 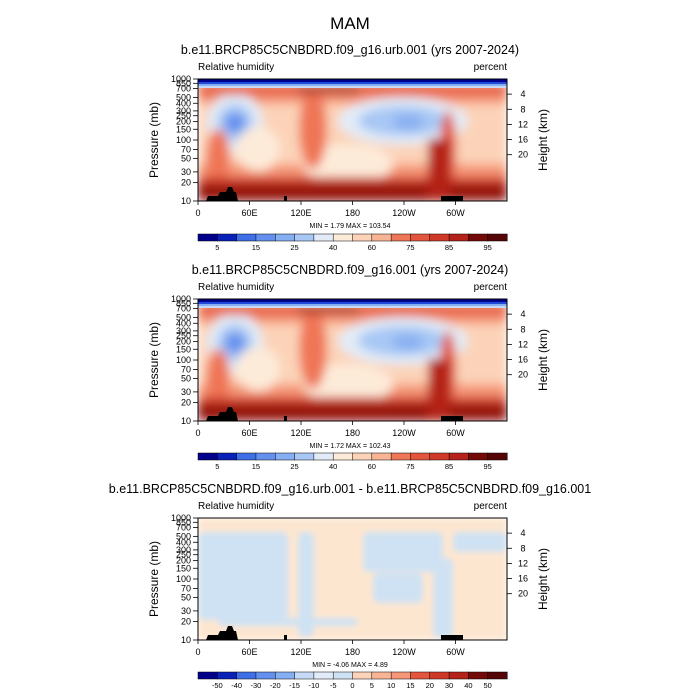 What do you see at coordinates (183, 527) in the screenshot?
I see `y-tick-label: 700` at bounding box center [183, 527].